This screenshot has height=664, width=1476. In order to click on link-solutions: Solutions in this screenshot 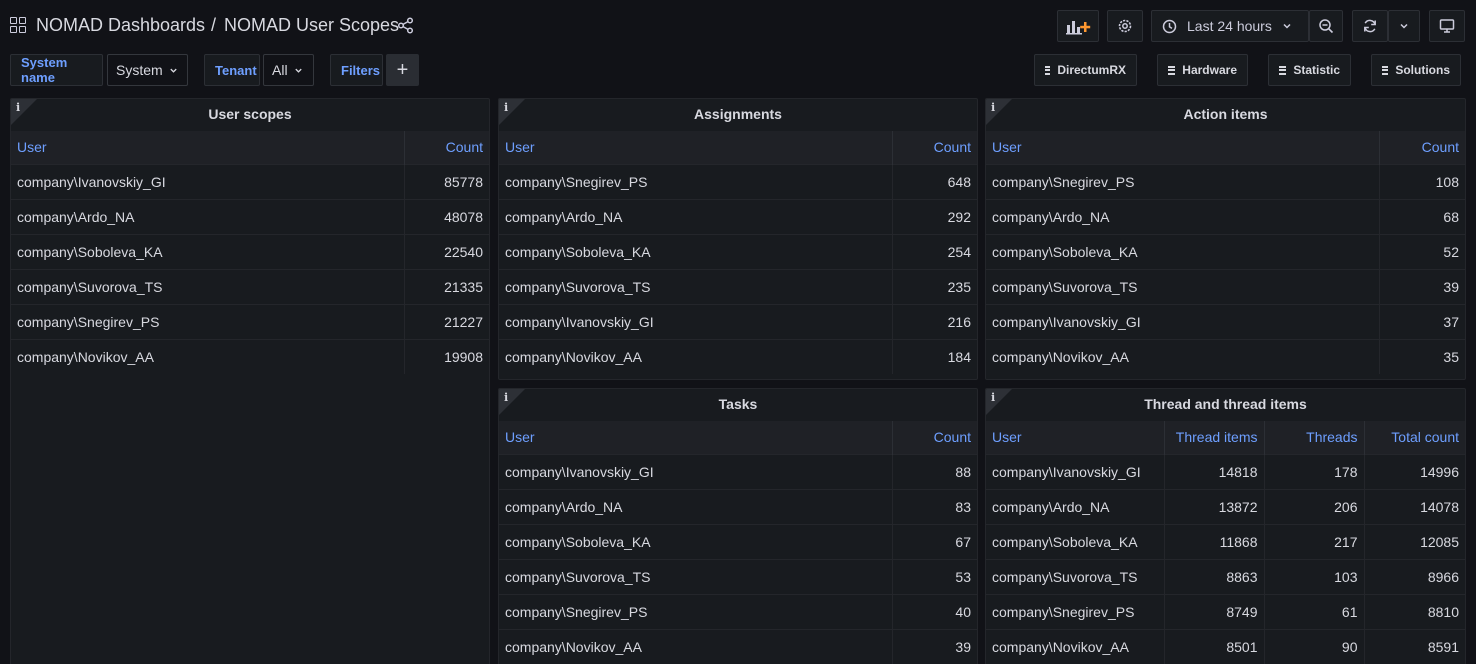, I will do `click(1416, 70)`.